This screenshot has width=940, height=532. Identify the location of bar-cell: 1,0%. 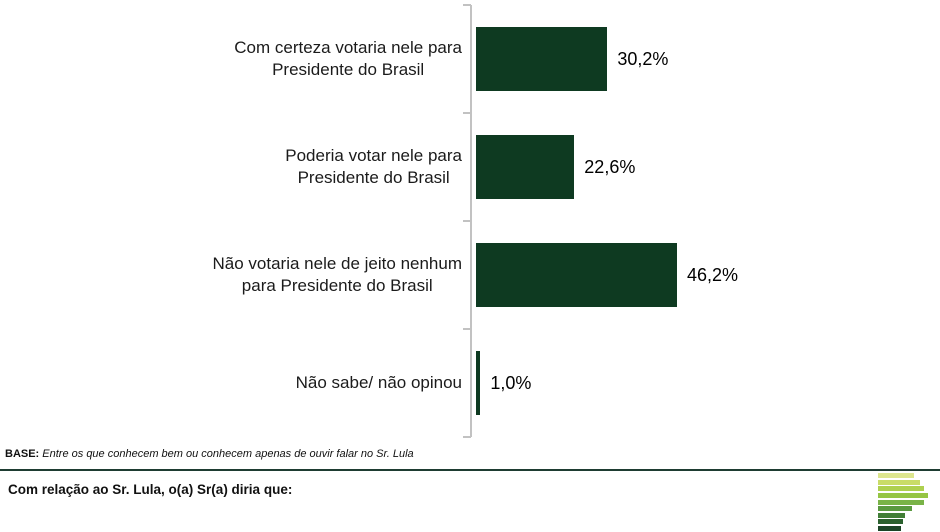
(503, 383).